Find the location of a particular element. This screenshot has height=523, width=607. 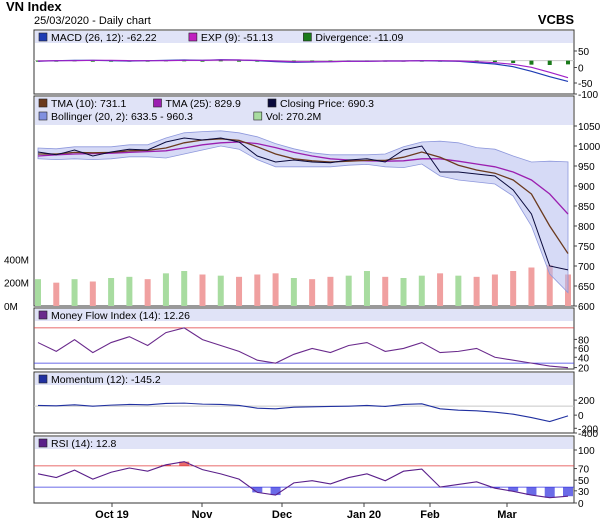

legend-label: Bollinger (20, 2): 633.5 - 960.3 is located at coordinates (122, 117).